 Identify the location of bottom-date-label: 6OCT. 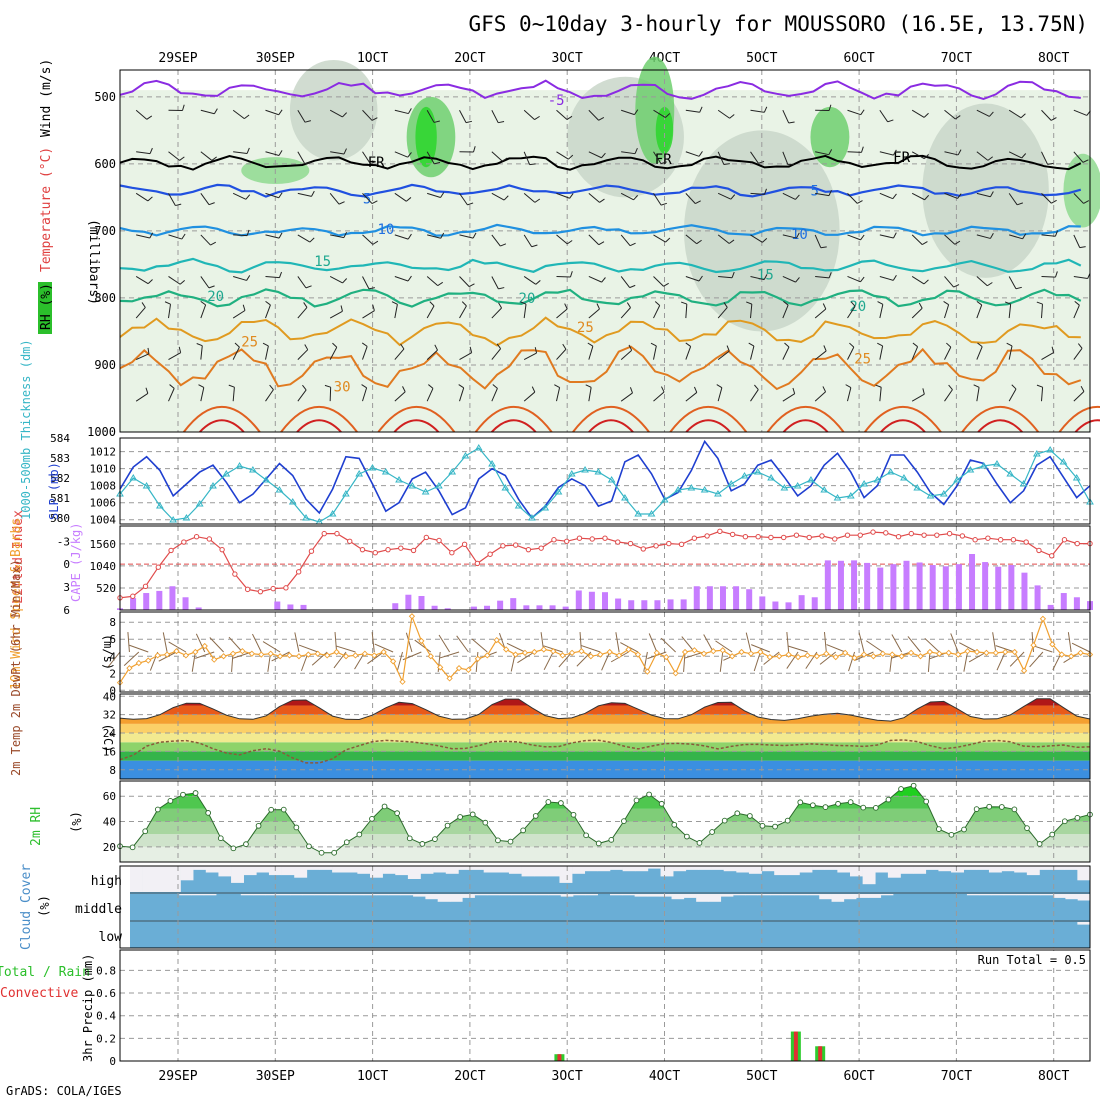
(858, 1076).